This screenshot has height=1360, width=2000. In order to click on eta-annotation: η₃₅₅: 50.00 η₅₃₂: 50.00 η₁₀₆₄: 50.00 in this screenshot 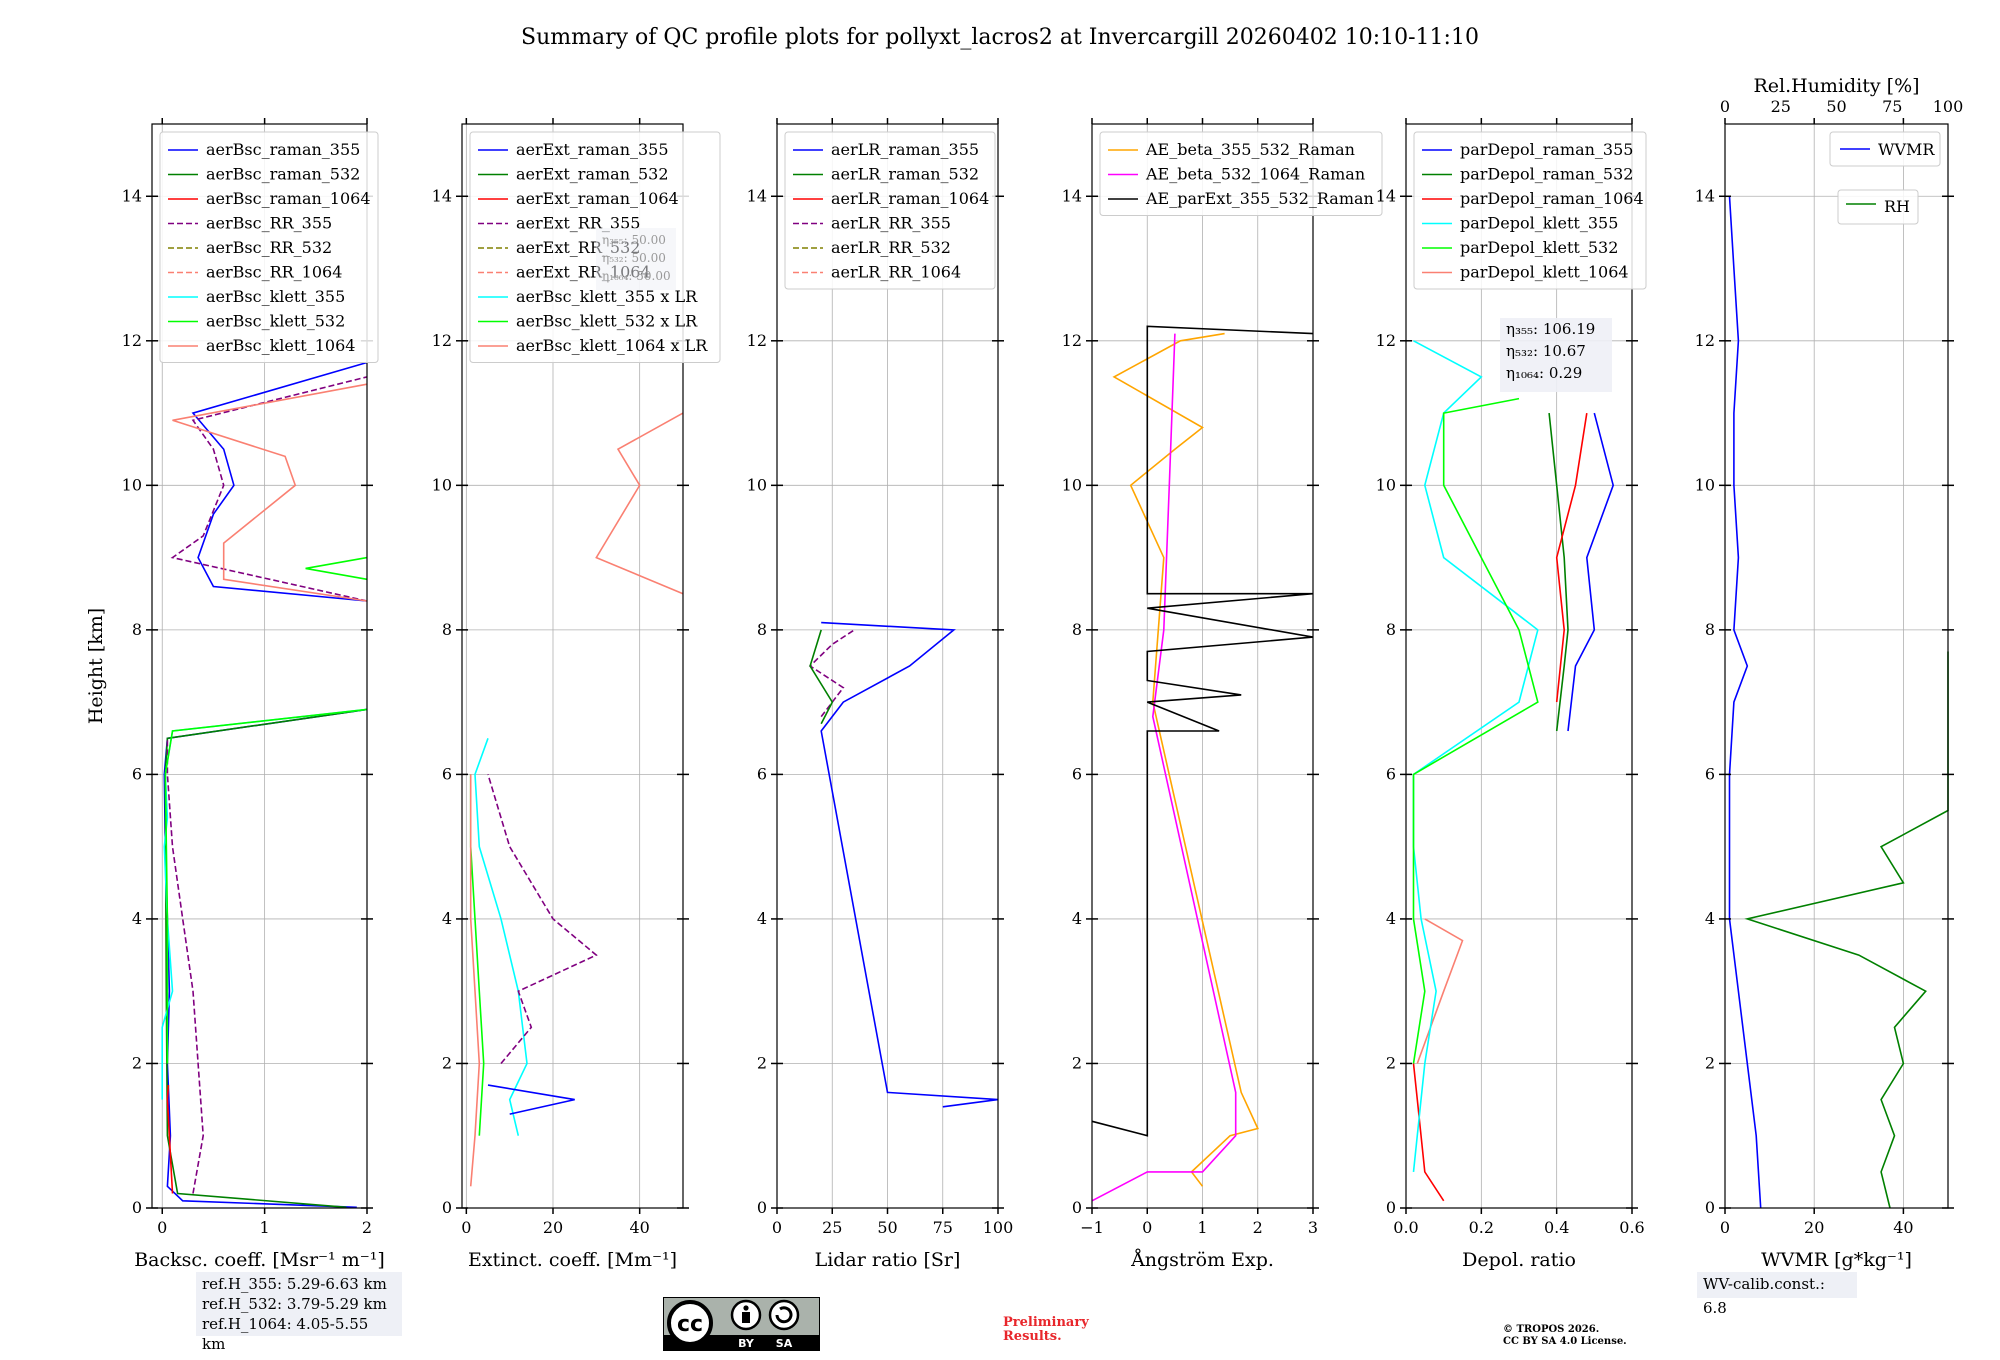, I will do `click(636, 259)`.